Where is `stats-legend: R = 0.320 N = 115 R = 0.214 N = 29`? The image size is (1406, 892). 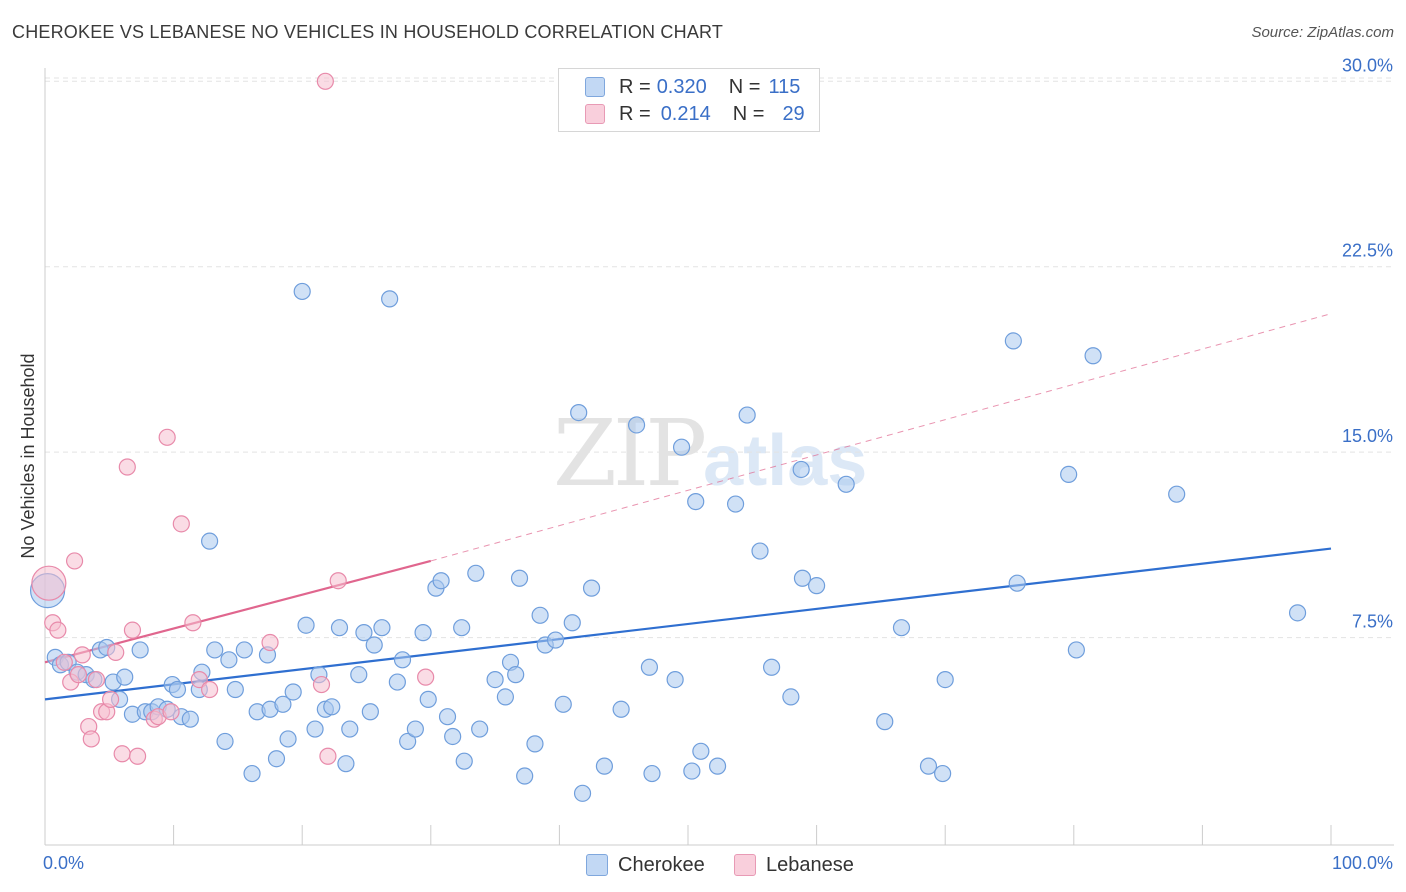
stats-legend: R = 0.320 N = 115 R = 0.214 N = 29 is located at coordinates (689, 100).